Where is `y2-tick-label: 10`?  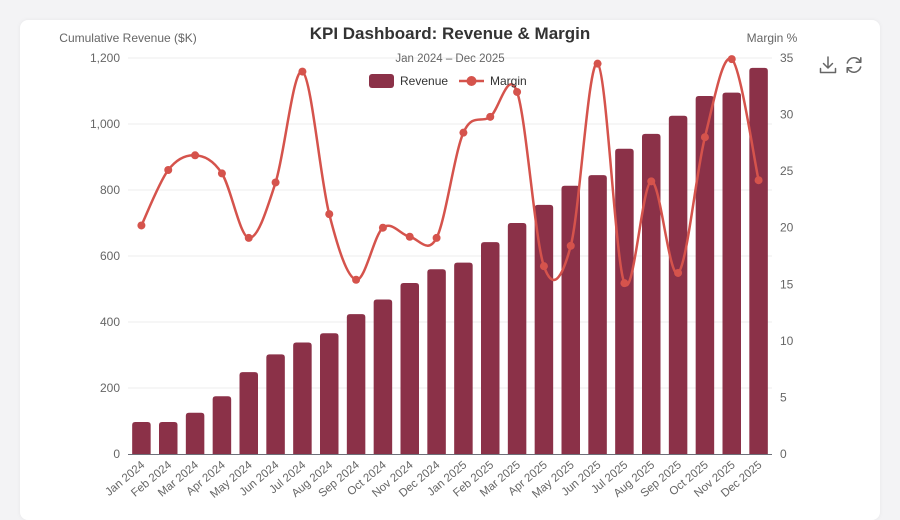 y2-tick-label: 10 is located at coordinates (787, 341).